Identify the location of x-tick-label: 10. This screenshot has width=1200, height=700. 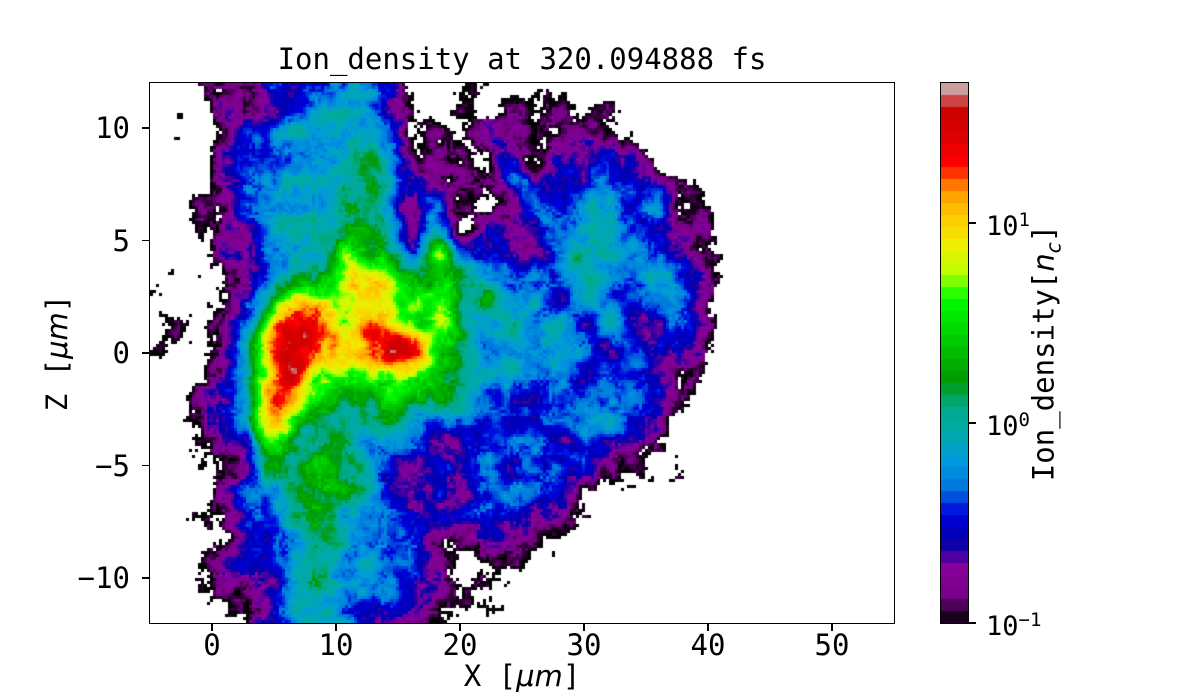
(336, 645).